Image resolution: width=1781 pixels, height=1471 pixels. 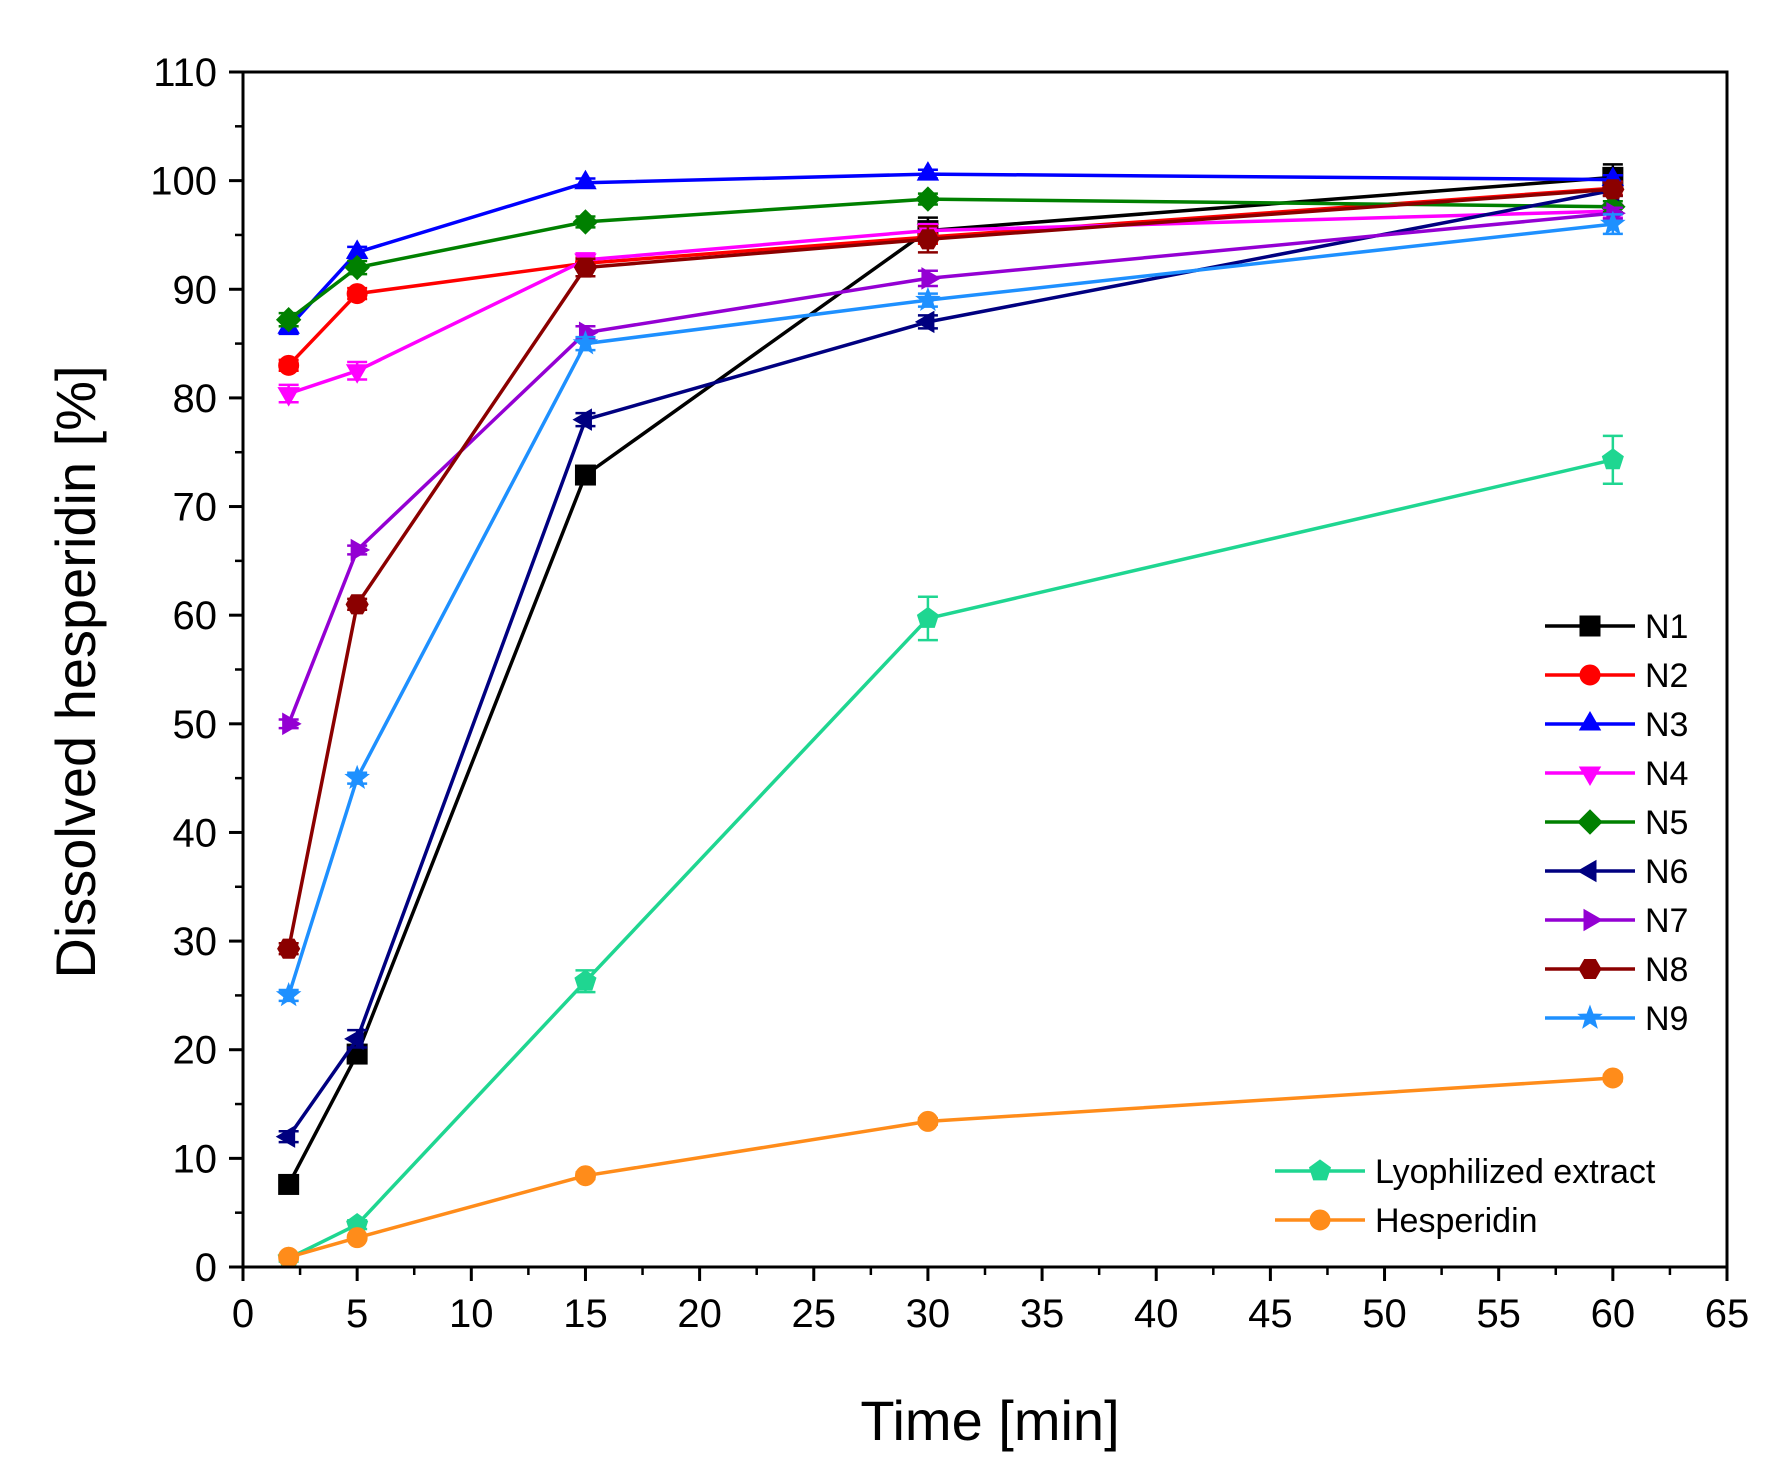 What do you see at coordinates (1616, 872) in the screenshot?
I see `legend-entry-n6: N6` at bounding box center [1616, 872].